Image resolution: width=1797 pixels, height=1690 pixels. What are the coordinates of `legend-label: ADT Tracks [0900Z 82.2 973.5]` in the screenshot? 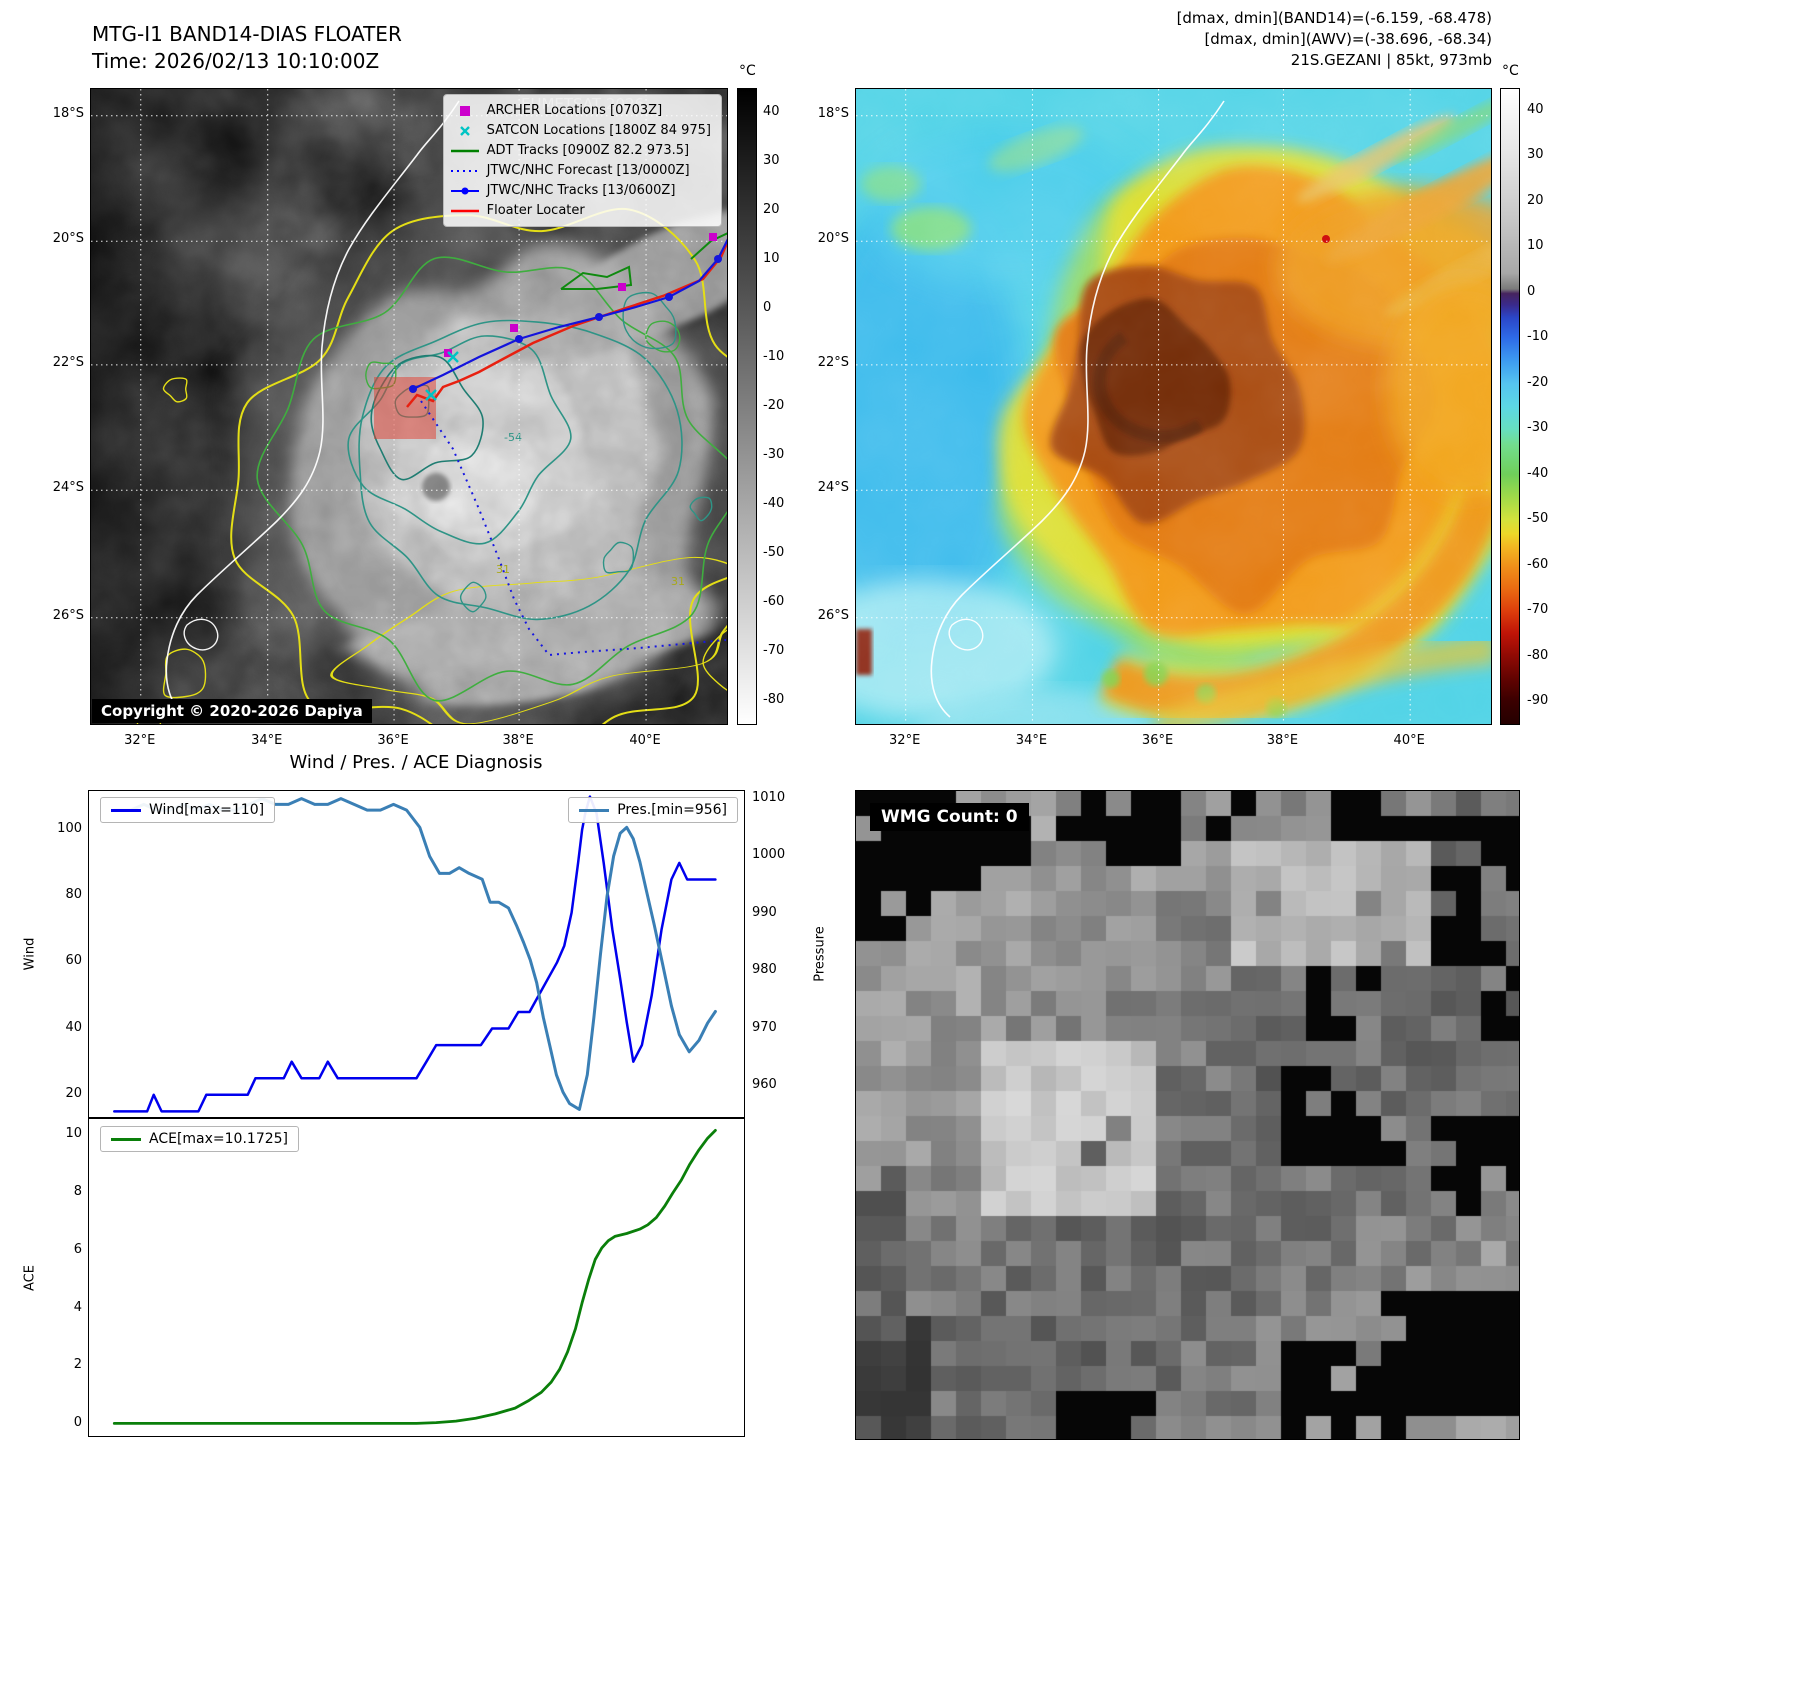 It's located at (588, 150).